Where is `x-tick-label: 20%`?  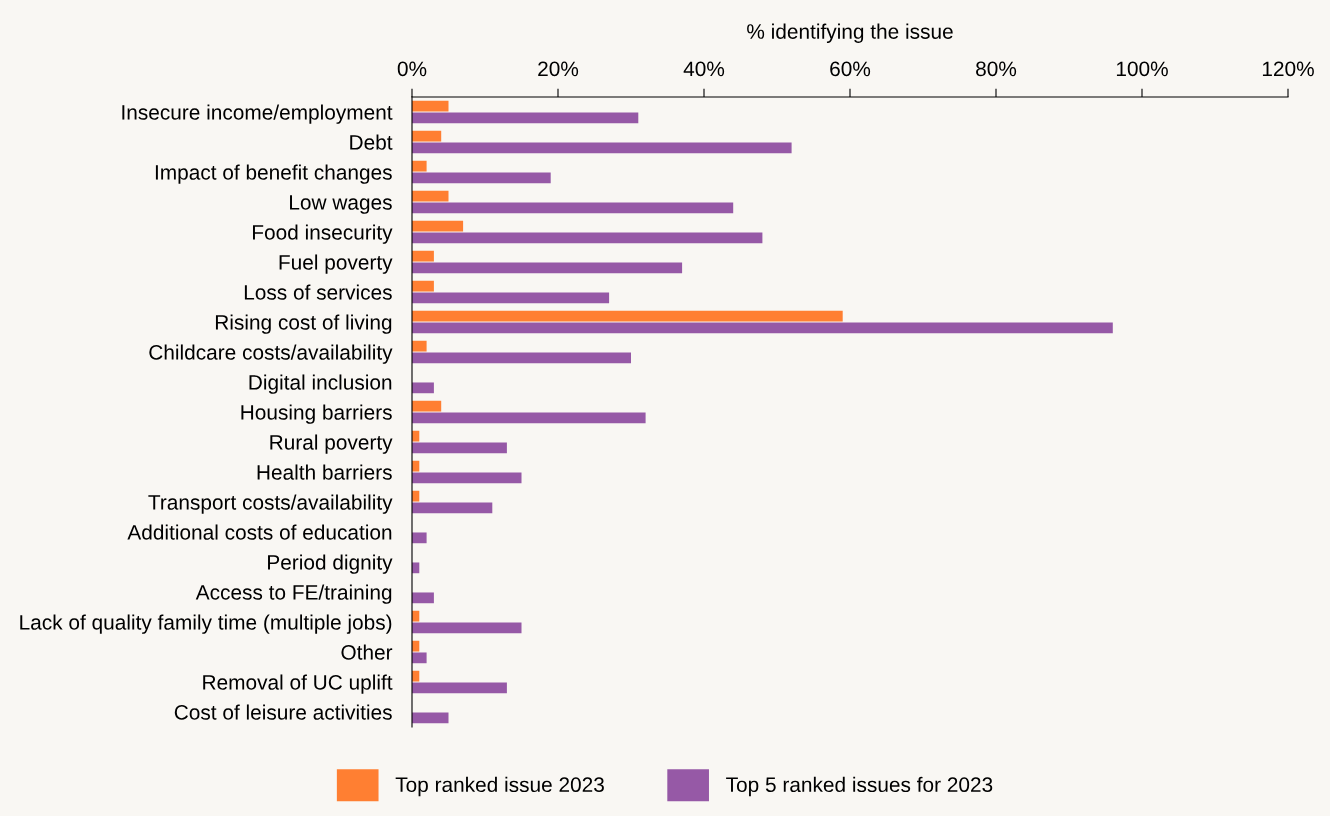
x-tick-label: 20% is located at coordinates (558, 69).